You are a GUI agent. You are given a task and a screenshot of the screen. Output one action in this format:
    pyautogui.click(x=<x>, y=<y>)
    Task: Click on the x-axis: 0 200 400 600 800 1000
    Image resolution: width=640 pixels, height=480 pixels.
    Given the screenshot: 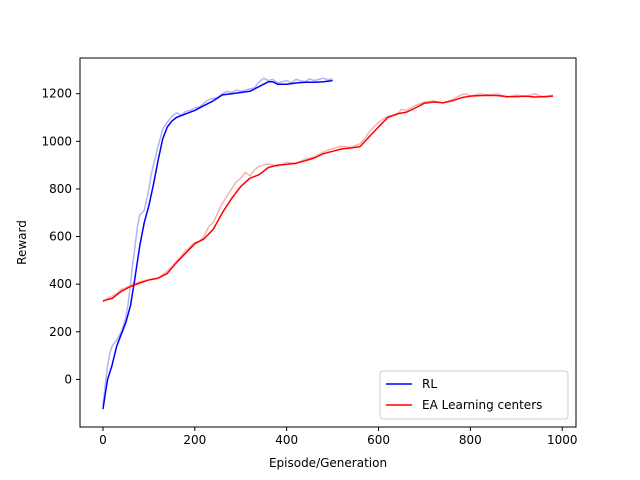 What is the action you would take?
    pyautogui.click(x=338, y=437)
    